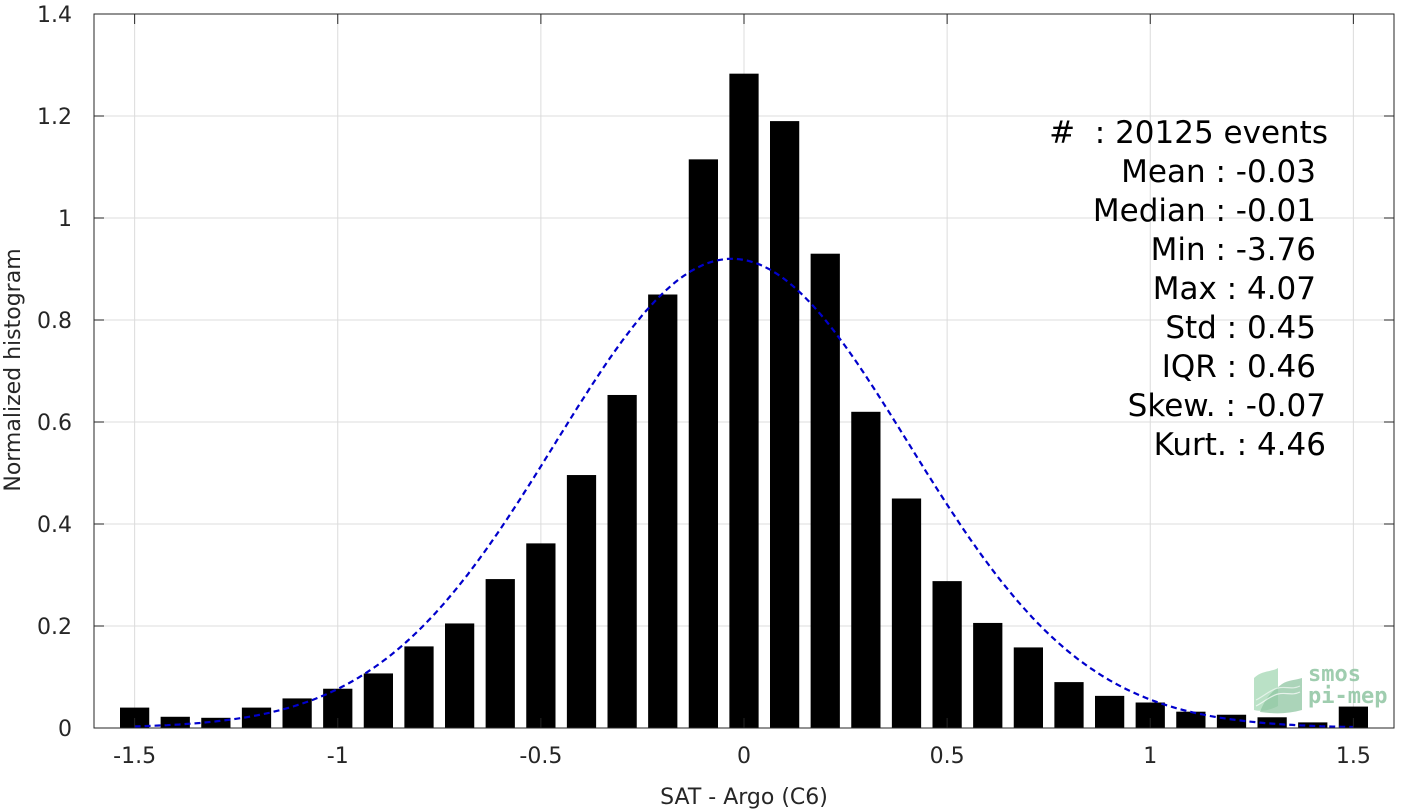 The image size is (1408, 811). What do you see at coordinates (1239, 445) in the screenshot?
I see `stat-kurt: Kurt. : 4.46` at bounding box center [1239, 445].